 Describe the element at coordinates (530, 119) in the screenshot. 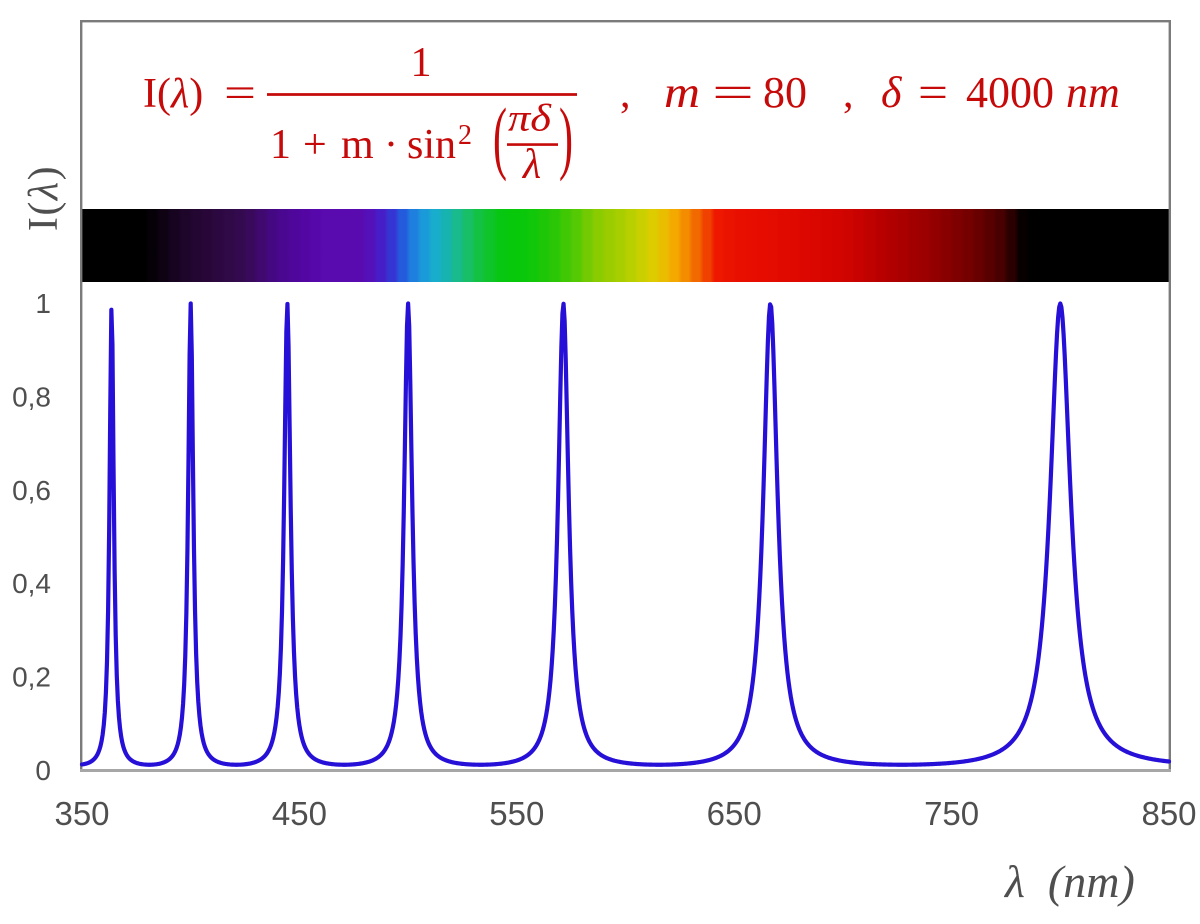

I see `svg-text: πδ` at that location.